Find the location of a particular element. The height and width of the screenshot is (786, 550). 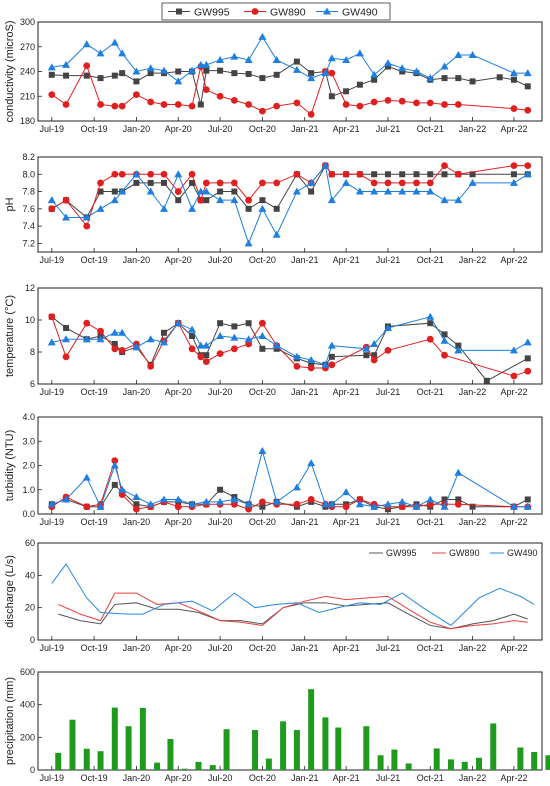

x-tick-label: Jul-21 is located at coordinates (388, 778).